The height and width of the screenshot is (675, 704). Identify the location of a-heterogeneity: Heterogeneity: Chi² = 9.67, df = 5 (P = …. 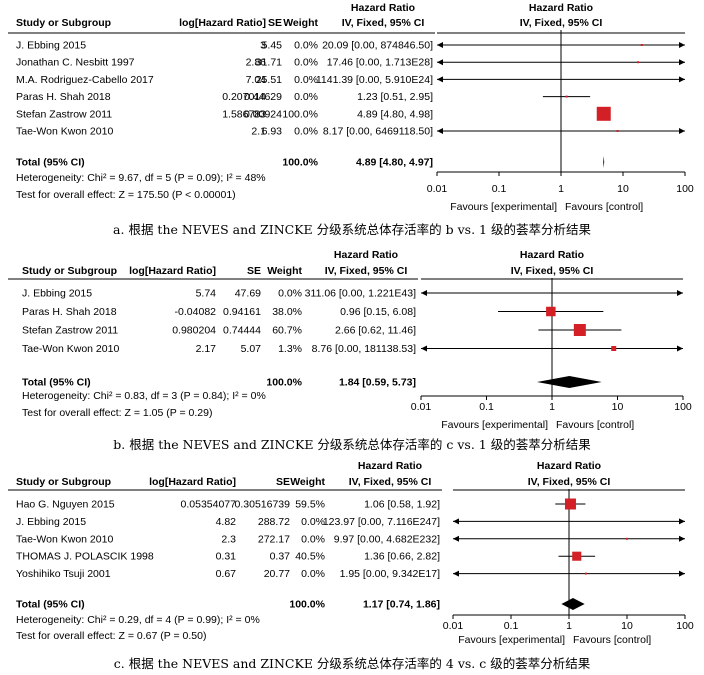
(141, 178).